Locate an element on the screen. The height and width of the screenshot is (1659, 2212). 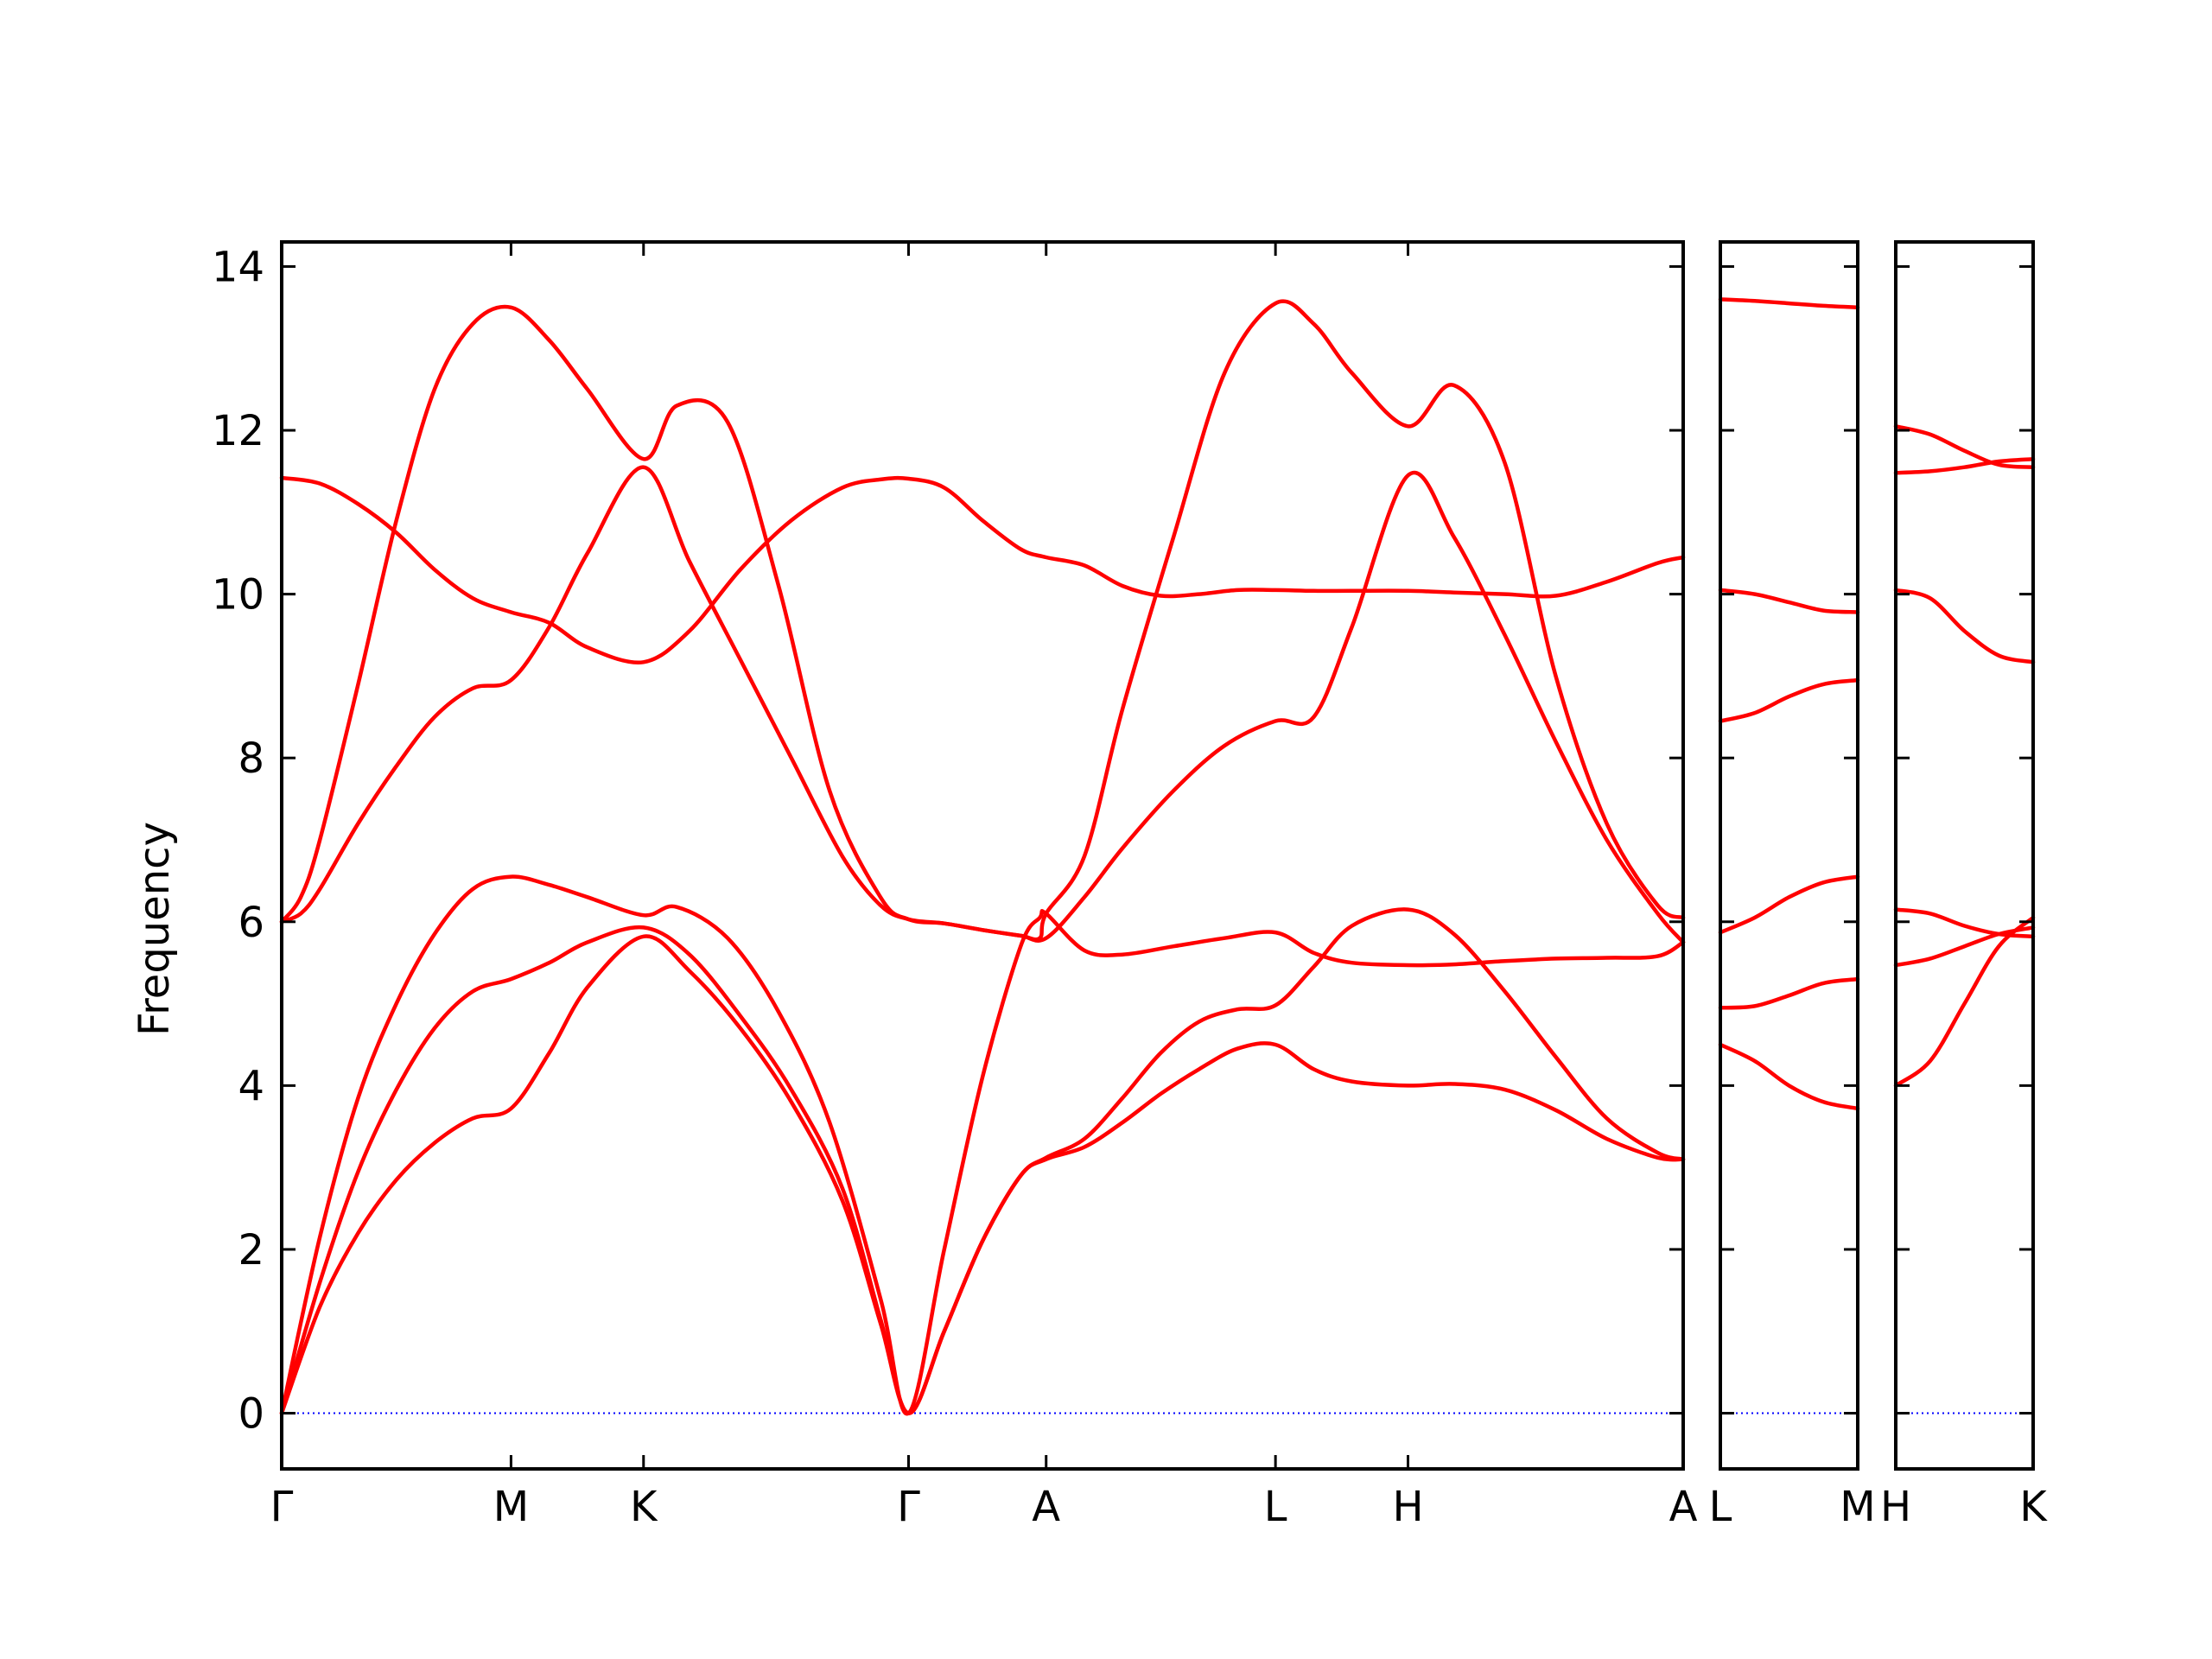
y-tick-label: 14 is located at coordinates (238, 267).